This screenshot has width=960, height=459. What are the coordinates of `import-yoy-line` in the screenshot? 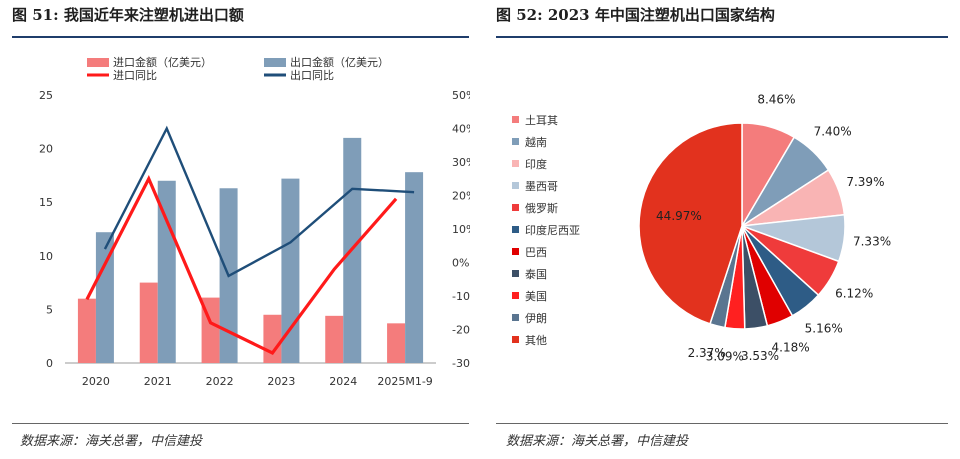 It's located at (241, 264).